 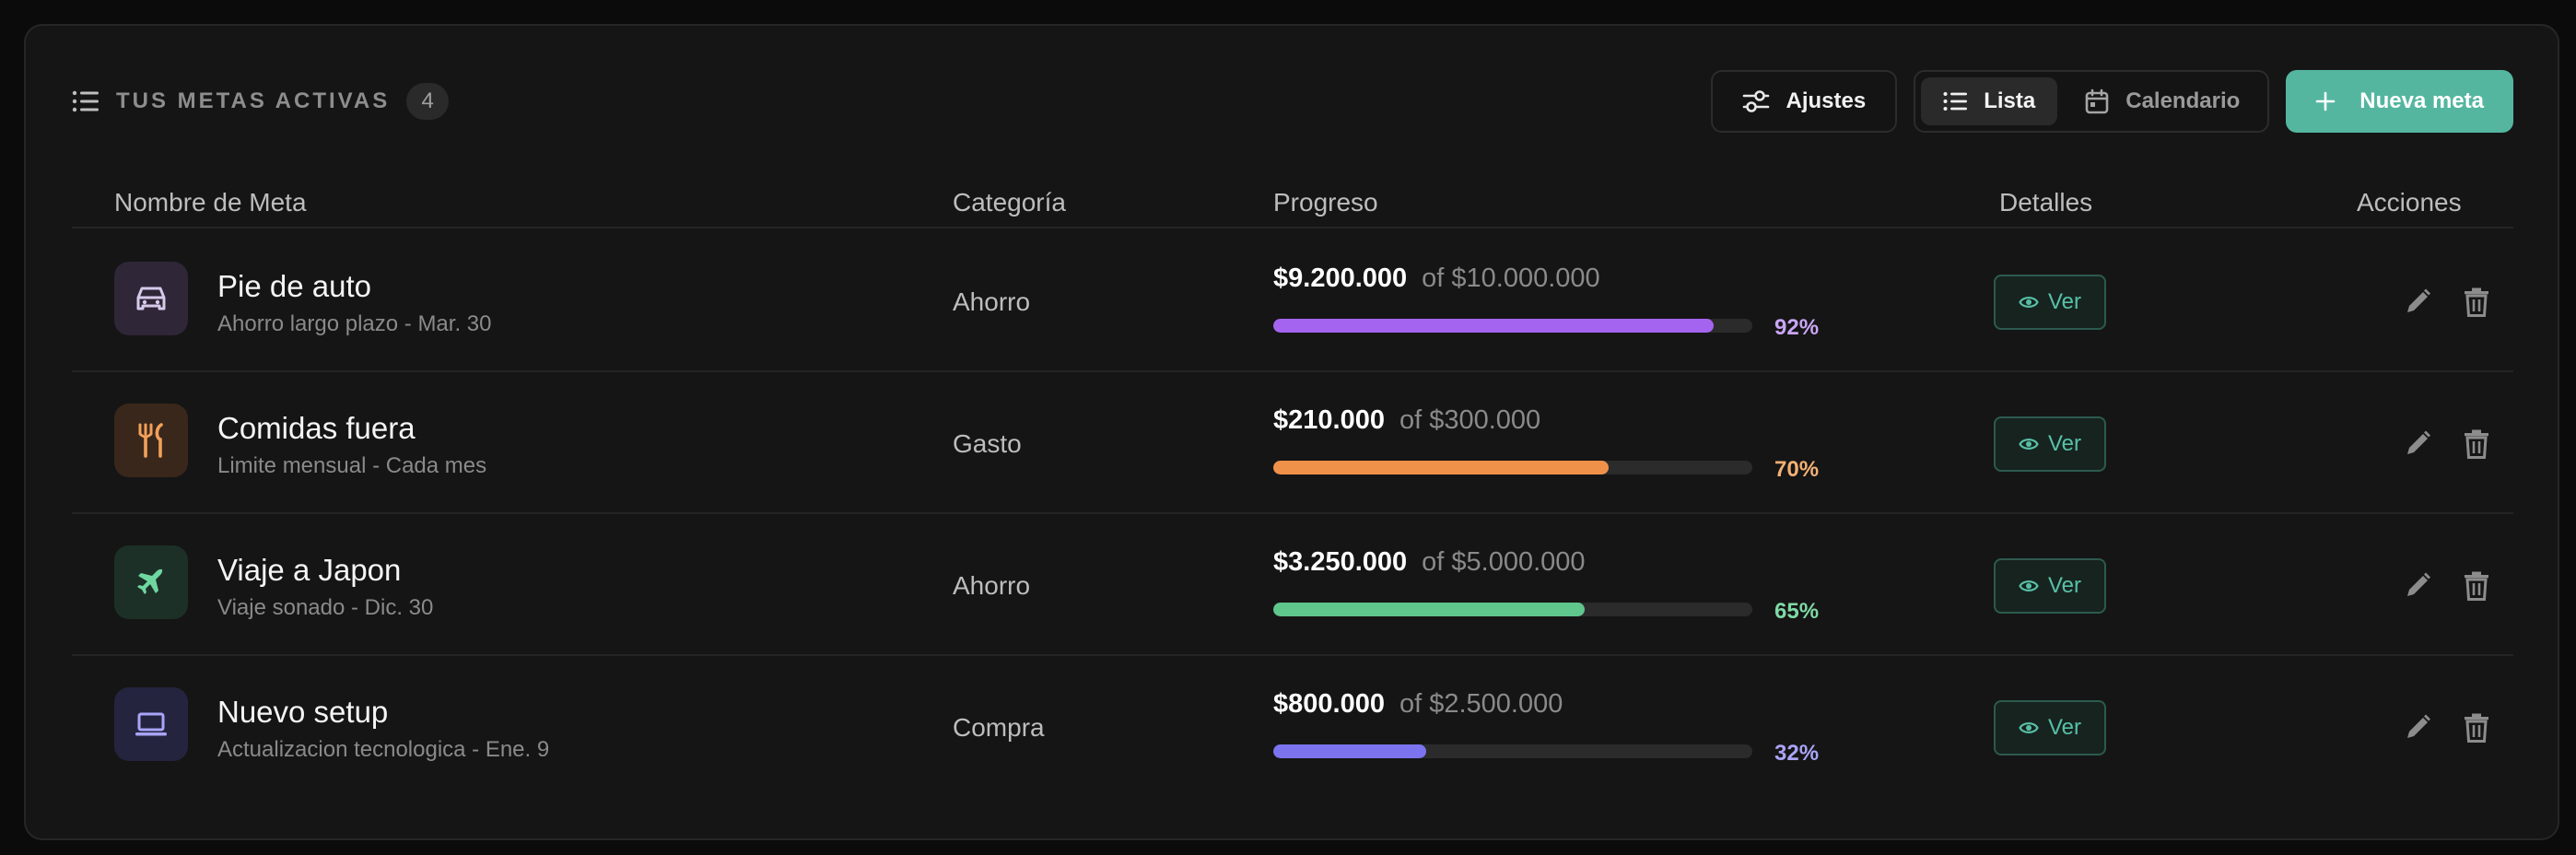 What do you see at coordinates (1340, 562) in the screenshot?
I see `goal-current-amount: $3.250.000` at bounding box center [1340, 562].